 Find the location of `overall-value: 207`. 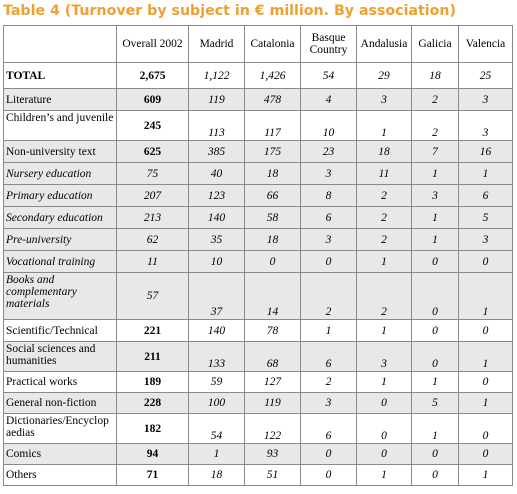

overall-value: 207 is located at coordinates (152, 195).